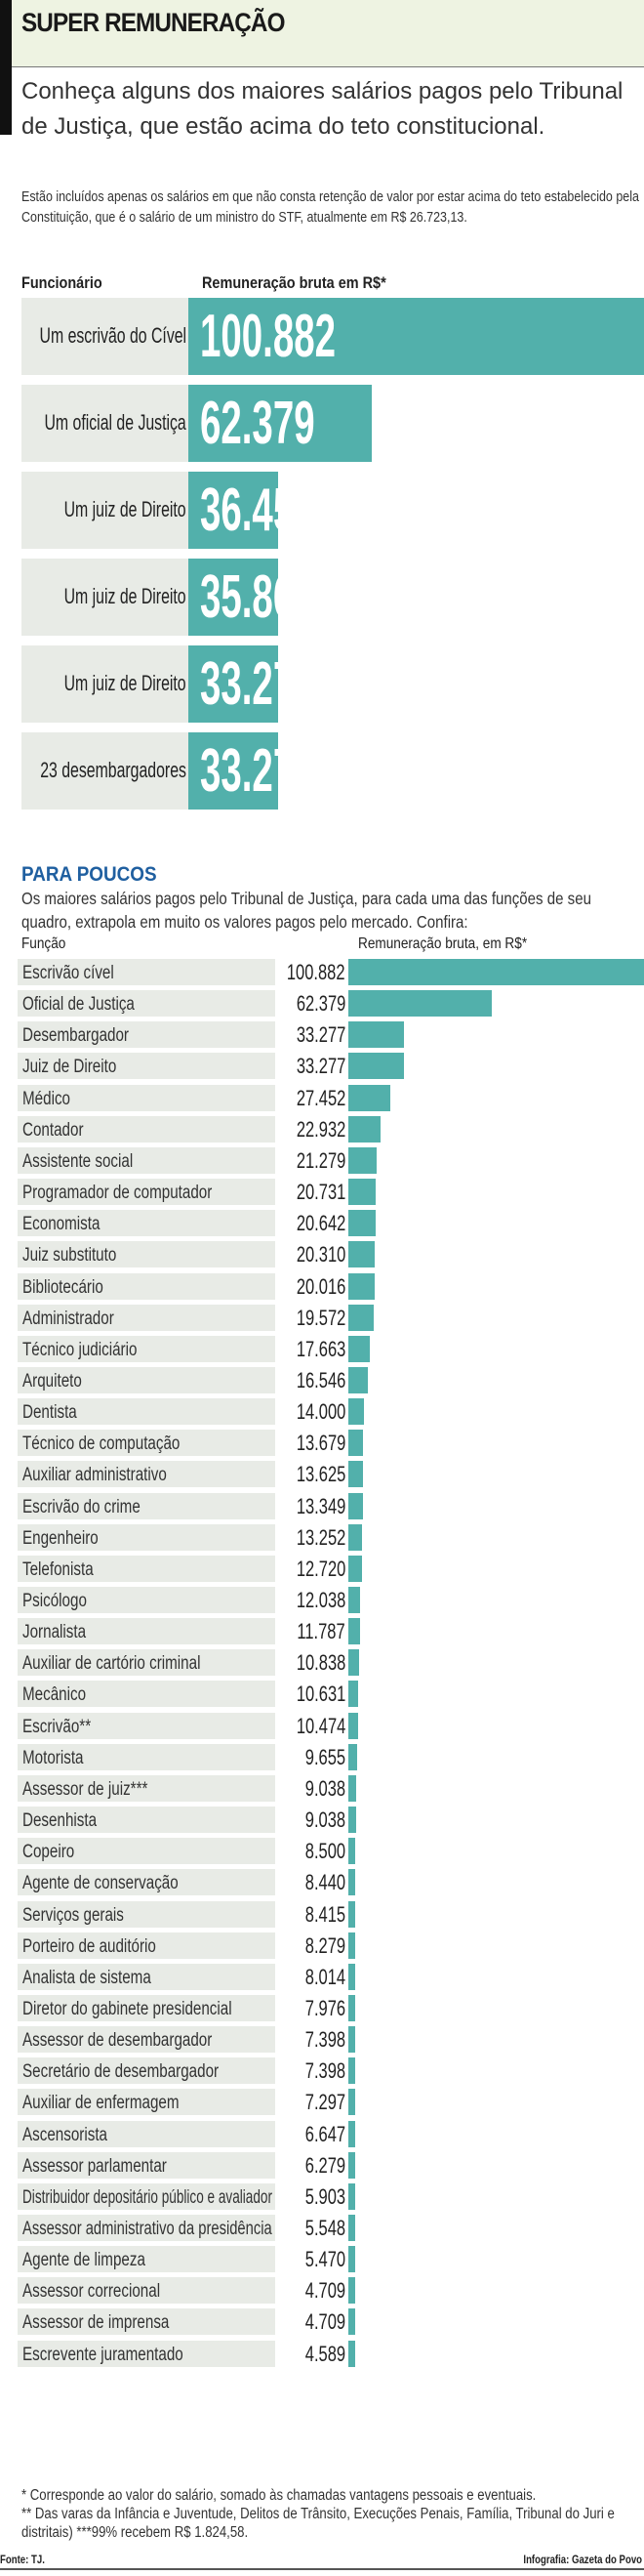 This screenshot has width=644, height=2576. What do you see at coordinates (257, 510) in the screenshot?
I see `top-chart-value-label: 36.454` at bounding box center [257, 510].